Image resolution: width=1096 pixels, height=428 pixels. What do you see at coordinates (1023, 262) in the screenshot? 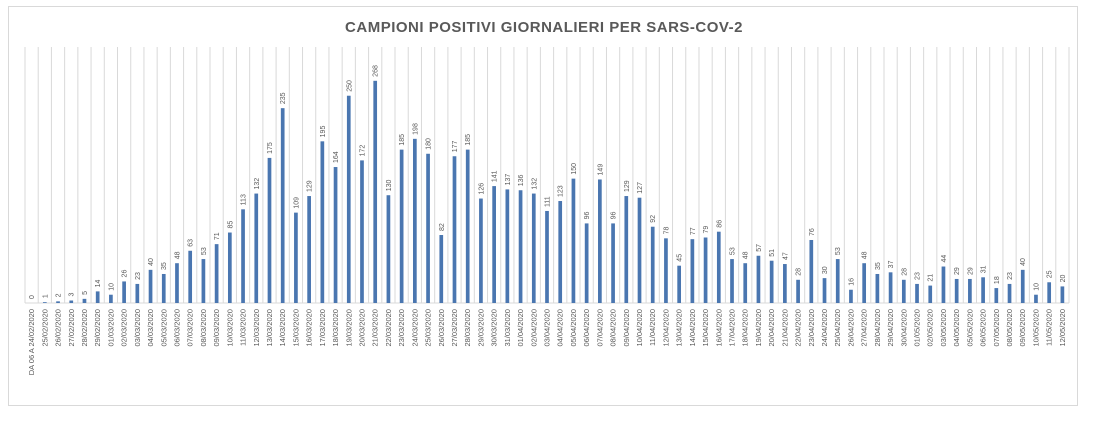
I see `value-label: 40` at bounding box center [1023, 262].